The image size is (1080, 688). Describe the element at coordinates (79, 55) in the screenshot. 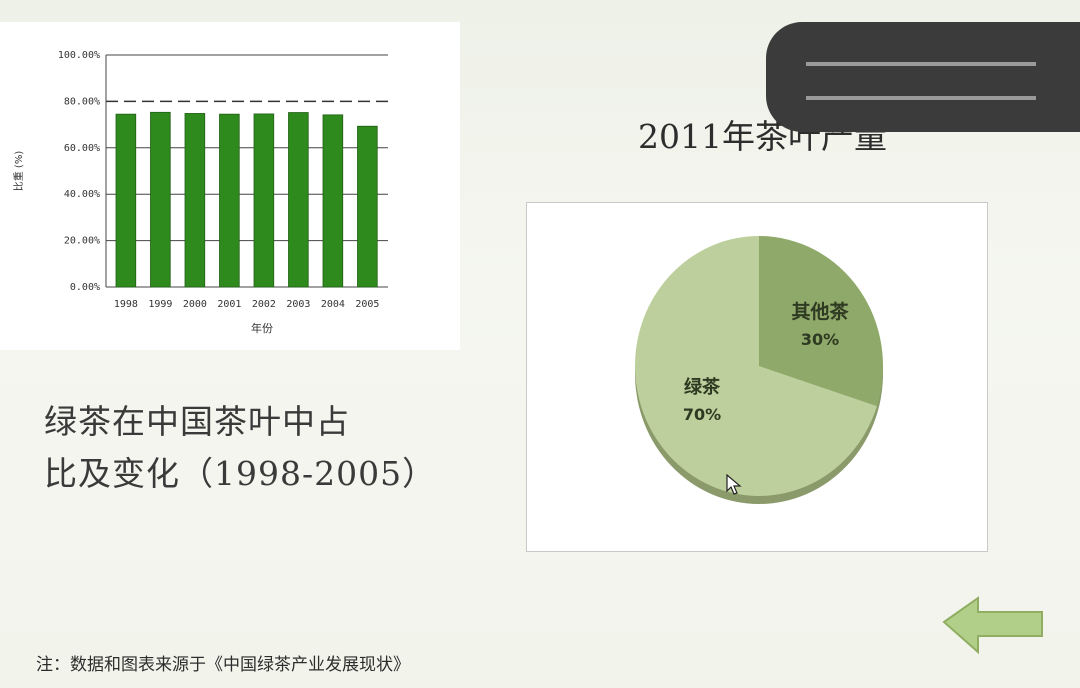

I see `y-tick-label: 100.00%` at that location.